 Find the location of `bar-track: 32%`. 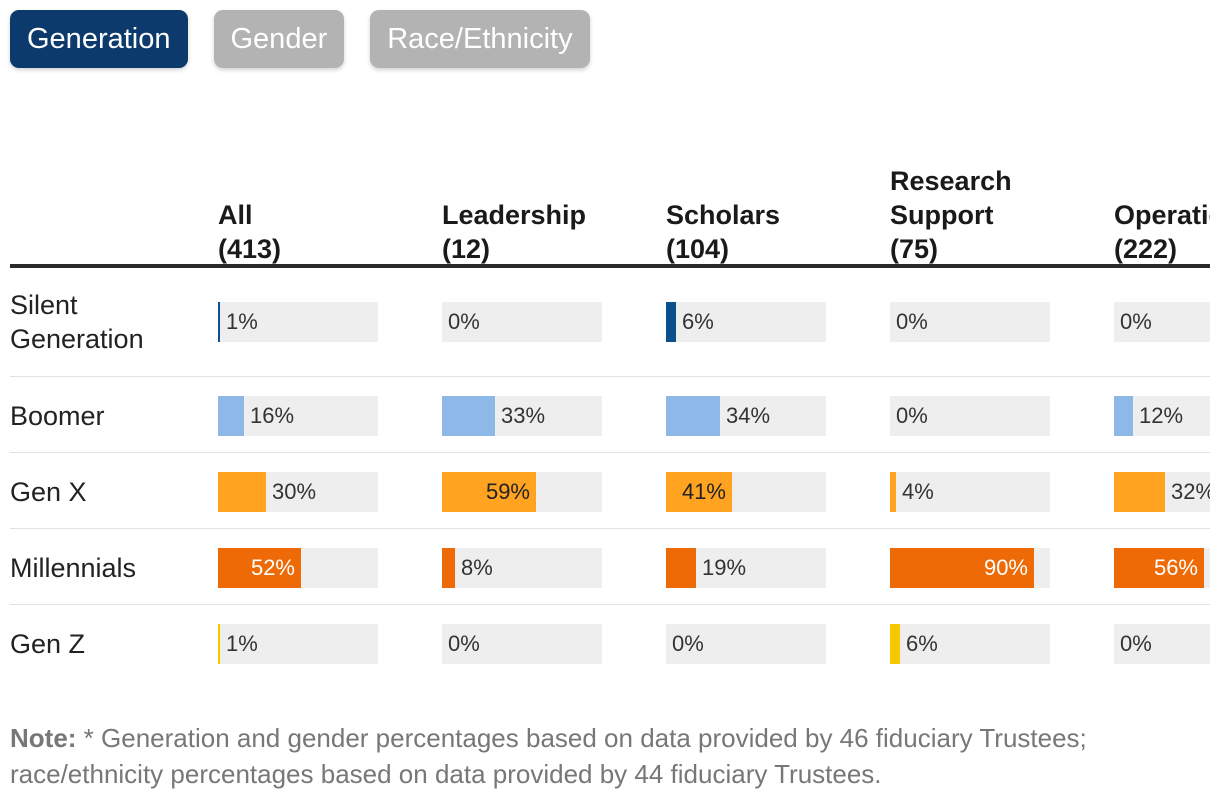

bar-track: 32% is located at coordinates (1162, 492).